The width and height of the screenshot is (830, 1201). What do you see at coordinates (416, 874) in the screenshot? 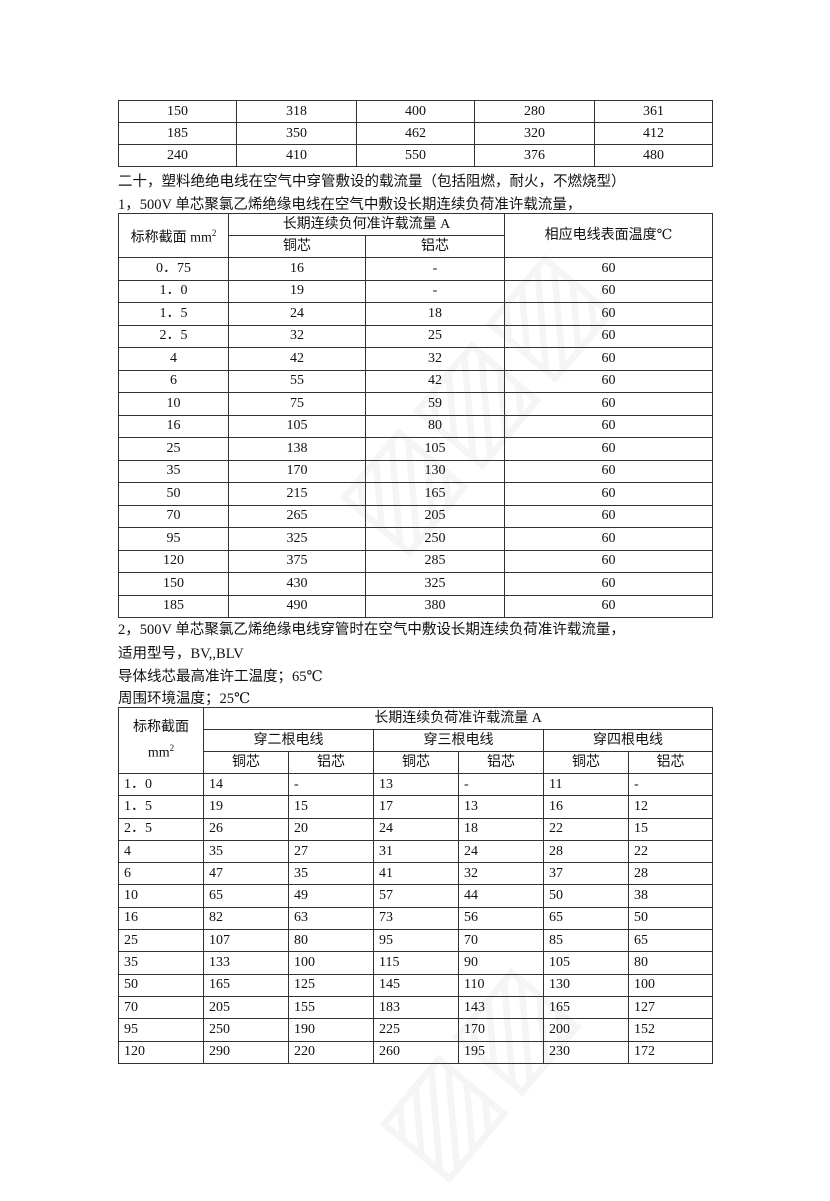
I see `table-cell: 41` at bounding box center [416, 874].